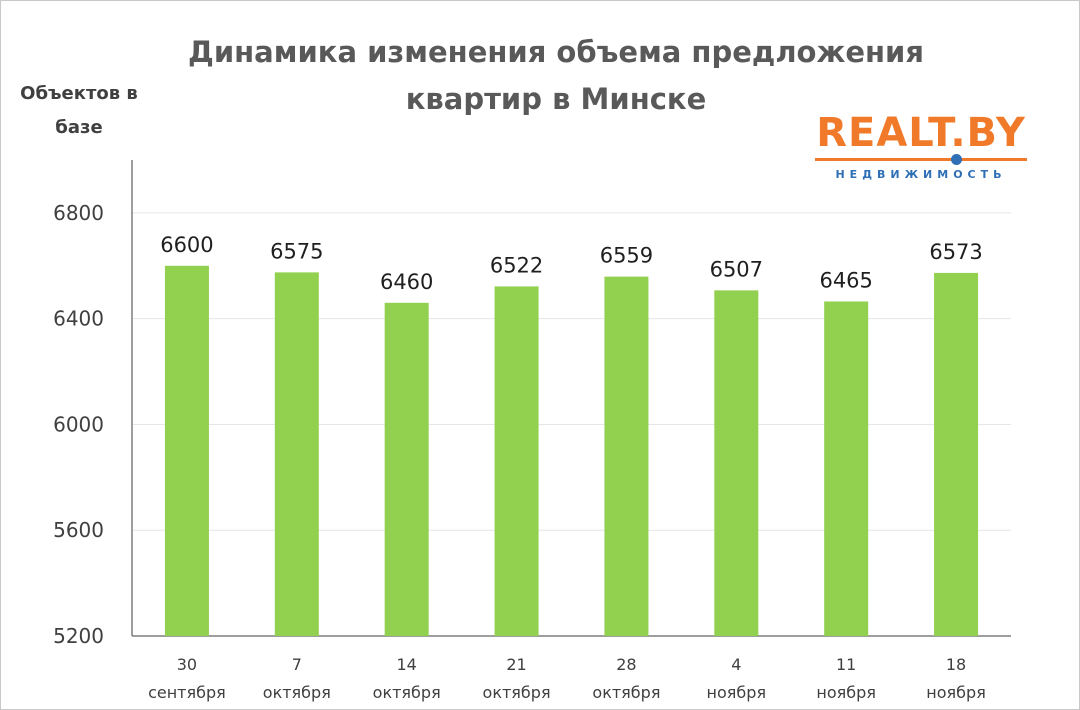 This screenshot has height=710, width=1080. I want to click on y-tick-label: 6000, so click(78, 424).